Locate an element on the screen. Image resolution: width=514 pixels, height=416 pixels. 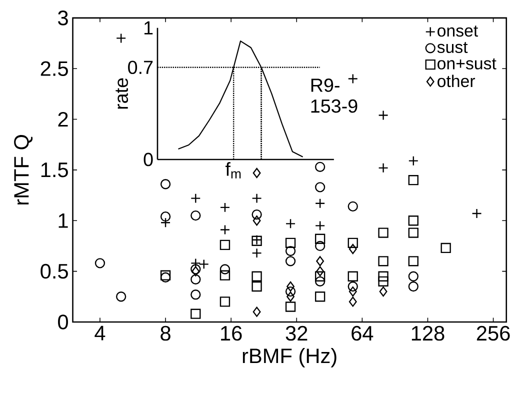
x-tick-label: 4 is located at coordinates (100, 333).